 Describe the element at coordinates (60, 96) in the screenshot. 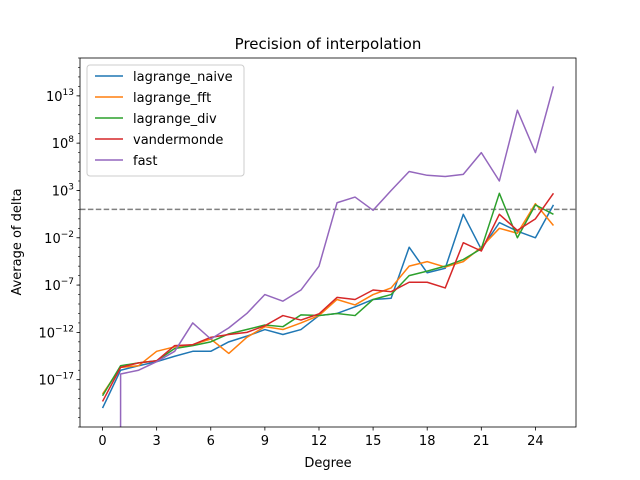

I see `y-tick-label: 10¹³` at that location.